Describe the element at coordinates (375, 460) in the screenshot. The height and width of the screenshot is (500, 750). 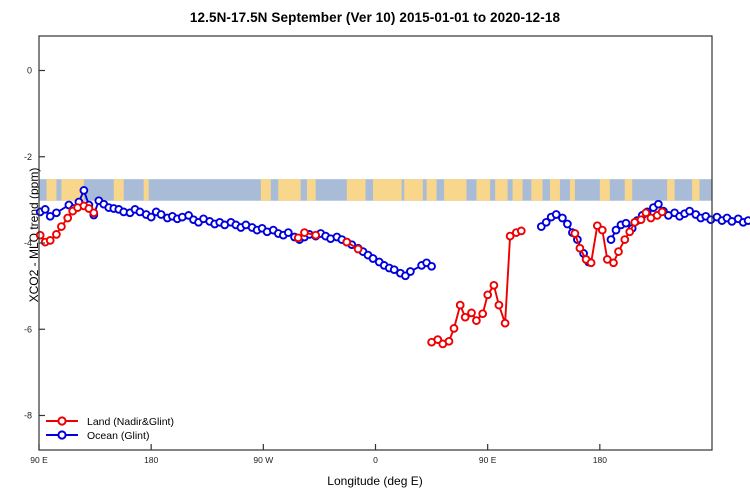
I see `x-tick-label: 0` at that location.